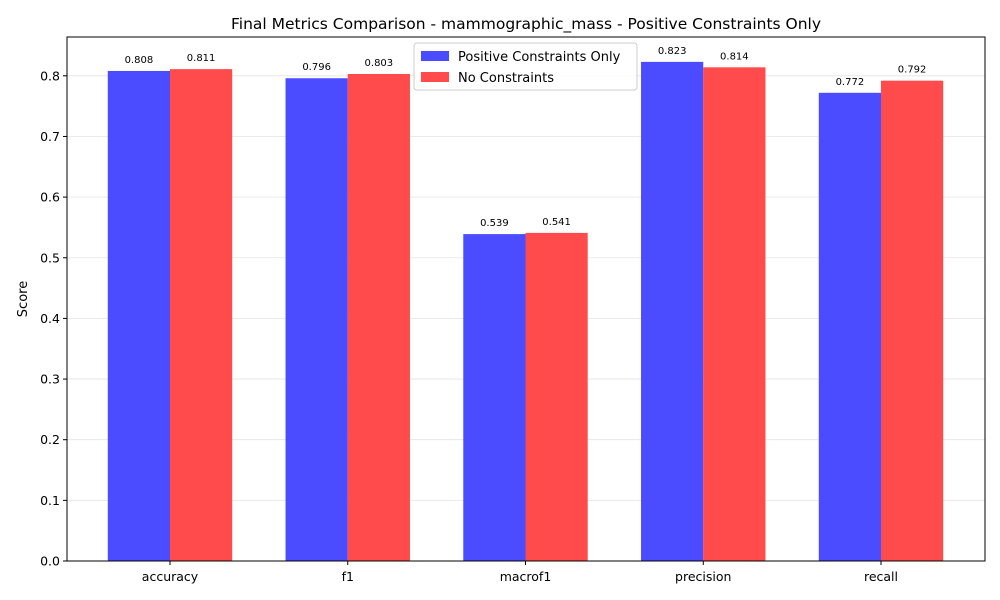 This screenshot has width=1000, height=600. Describe the element at coordinates (170, 576) in the screenshot. I see `x-tick-label: accuracy` at that location.